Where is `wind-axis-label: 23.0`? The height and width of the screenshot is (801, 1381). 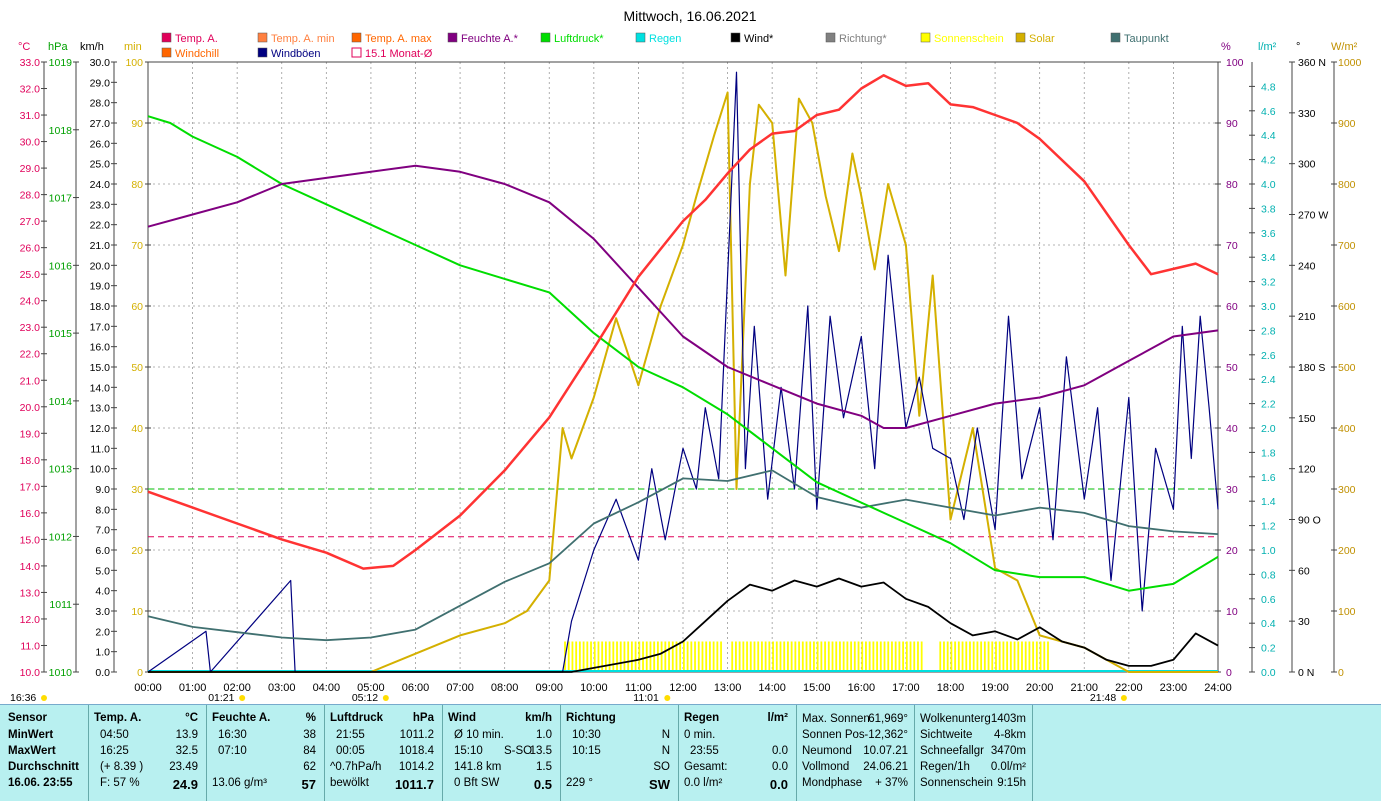
wind-axis-label: 23.0 is located at coordinates (100, 205).